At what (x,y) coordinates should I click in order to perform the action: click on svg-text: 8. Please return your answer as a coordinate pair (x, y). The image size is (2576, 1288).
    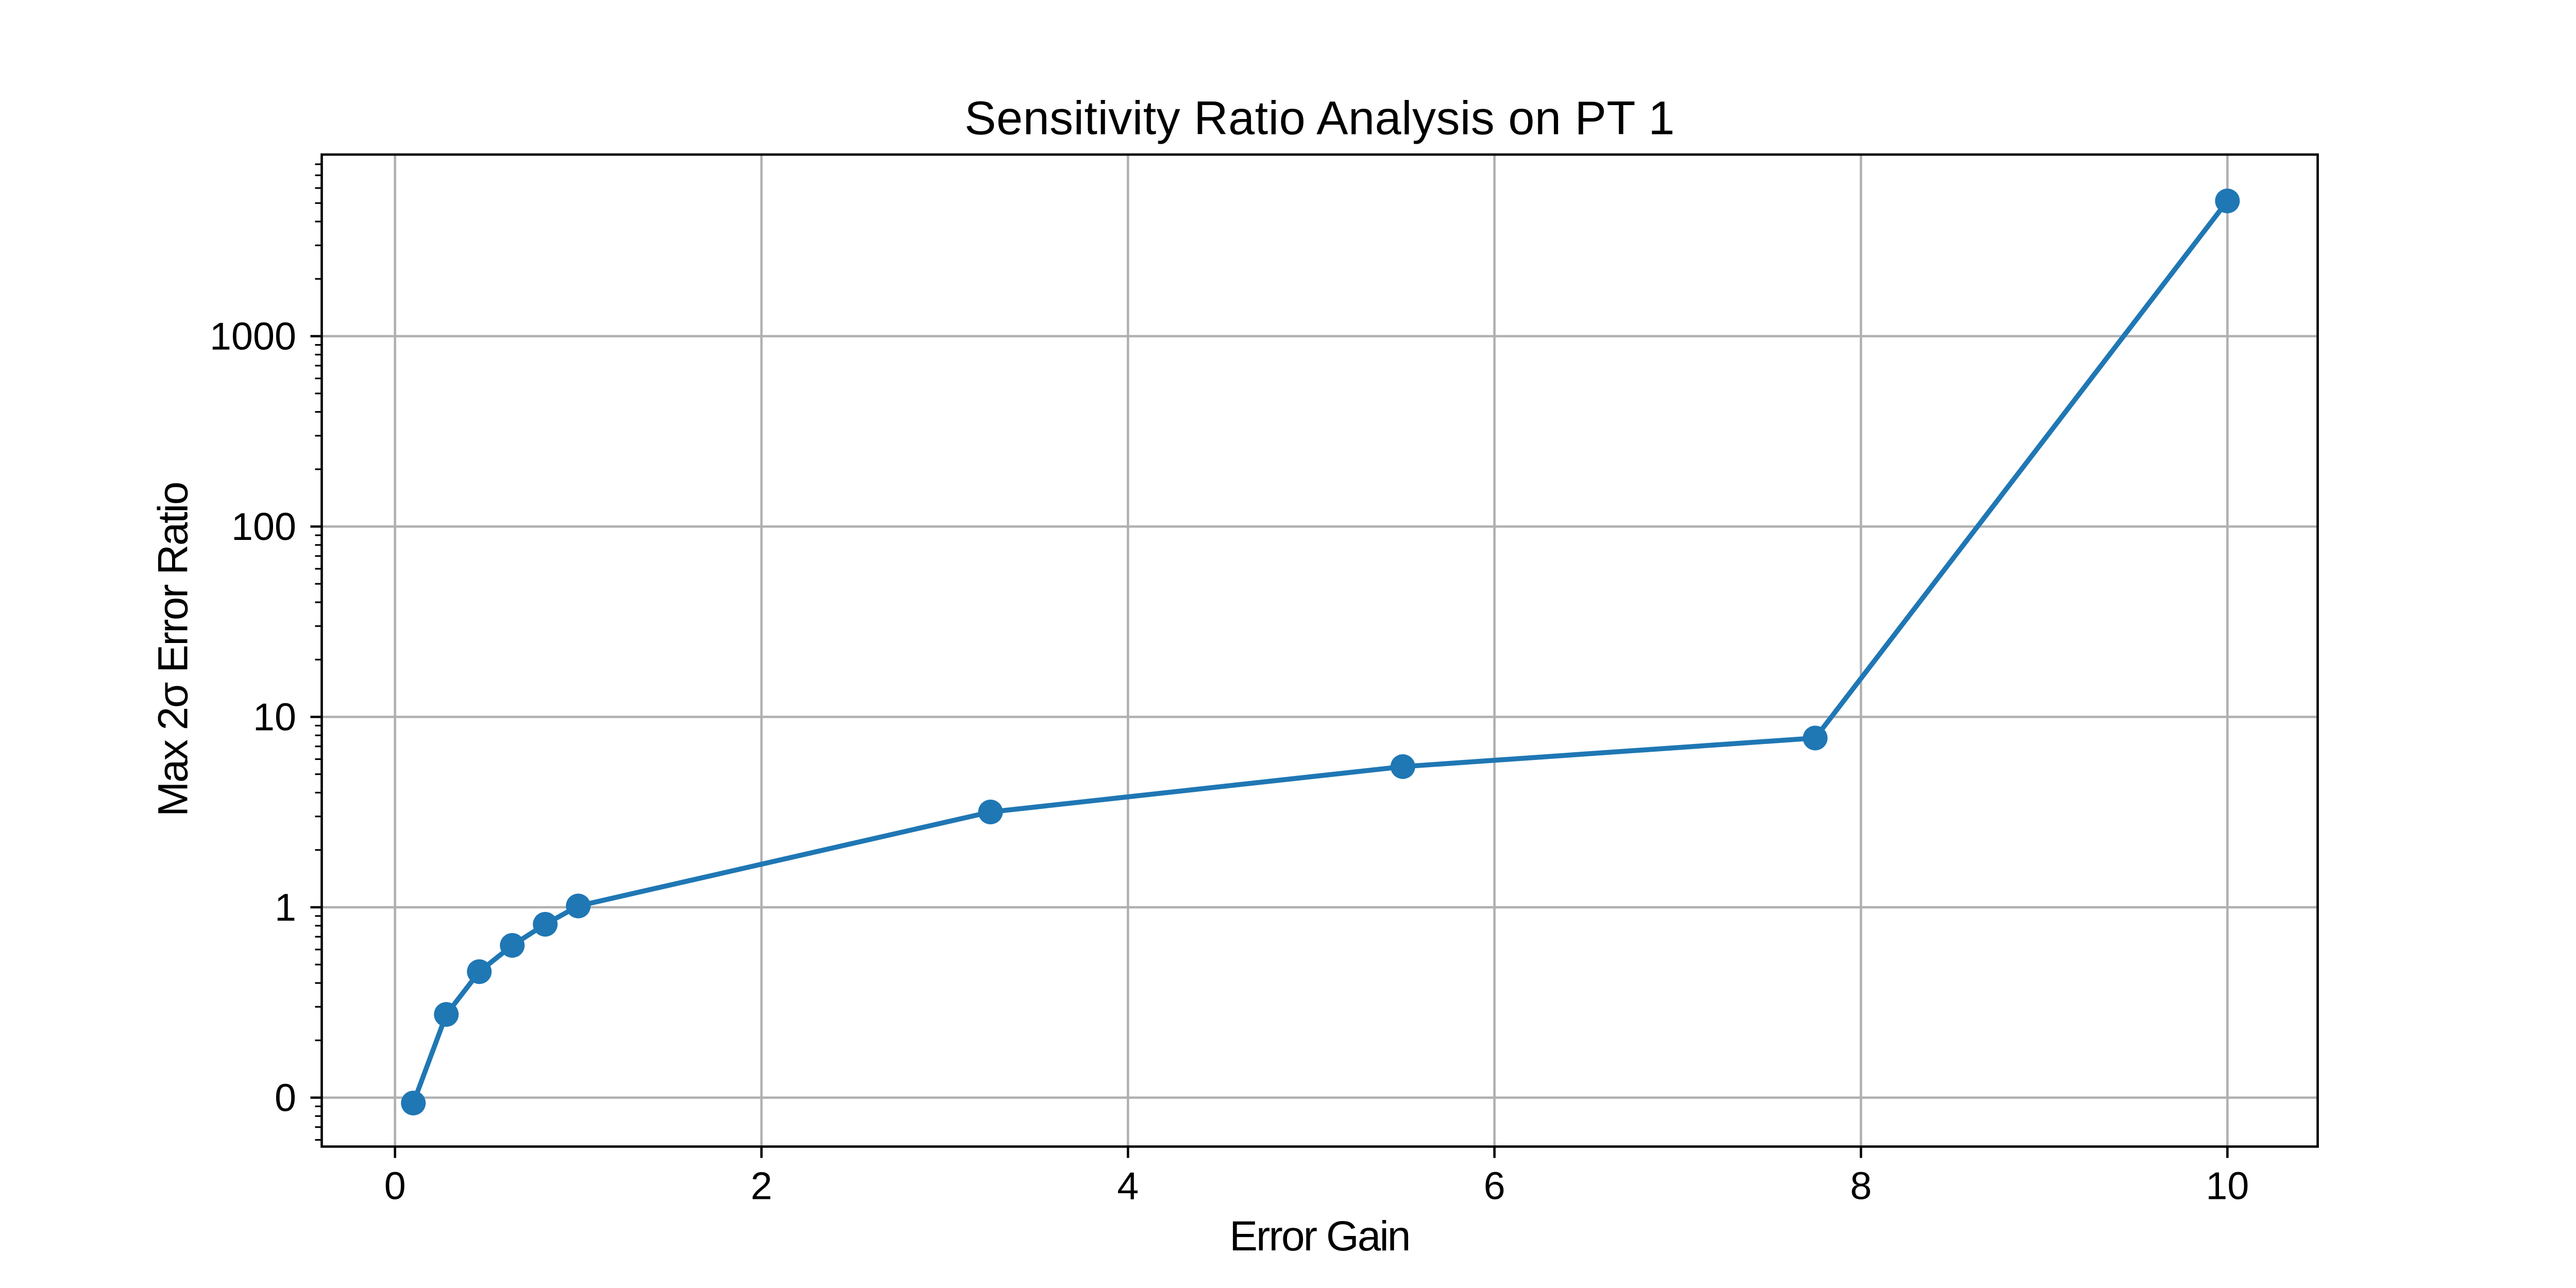
    Looking at the image, I should click on (1861, 1186).